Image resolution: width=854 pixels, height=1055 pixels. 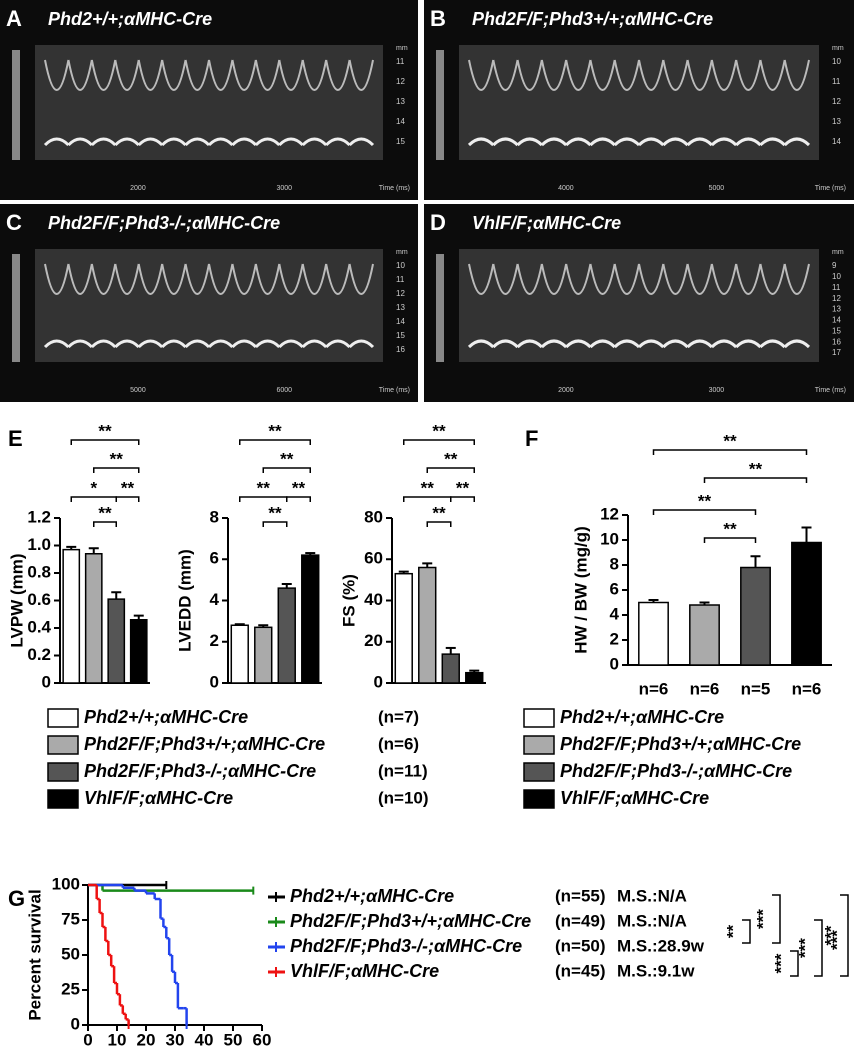 What do you see at coordinates (705, 688) in the screenshot?
I see `x-tick-label: n=6` at bounding box center [705, 688].